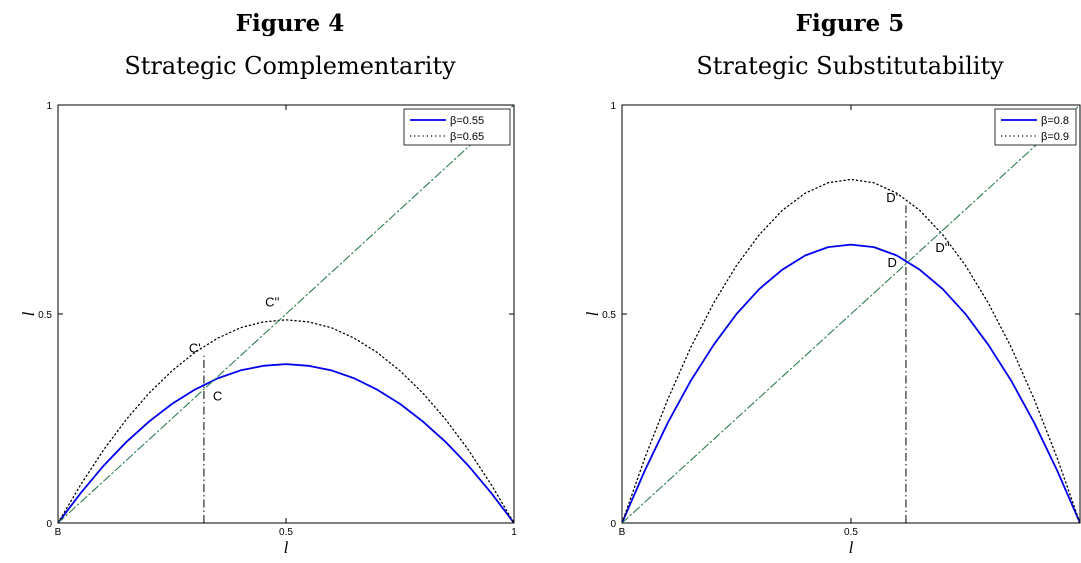  I want to click on figure-subtitle: Strategic Substitutability, so click(850, 66).